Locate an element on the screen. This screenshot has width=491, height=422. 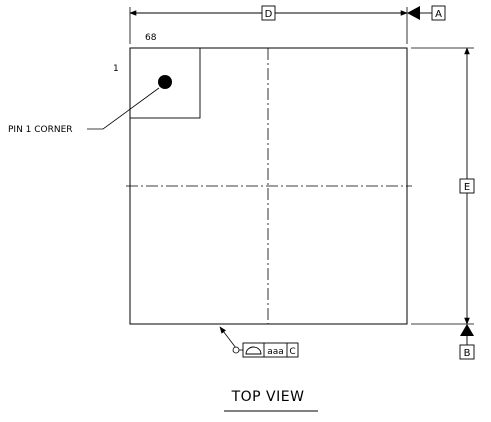
datum-b-box is located at coordinates (467, 352).